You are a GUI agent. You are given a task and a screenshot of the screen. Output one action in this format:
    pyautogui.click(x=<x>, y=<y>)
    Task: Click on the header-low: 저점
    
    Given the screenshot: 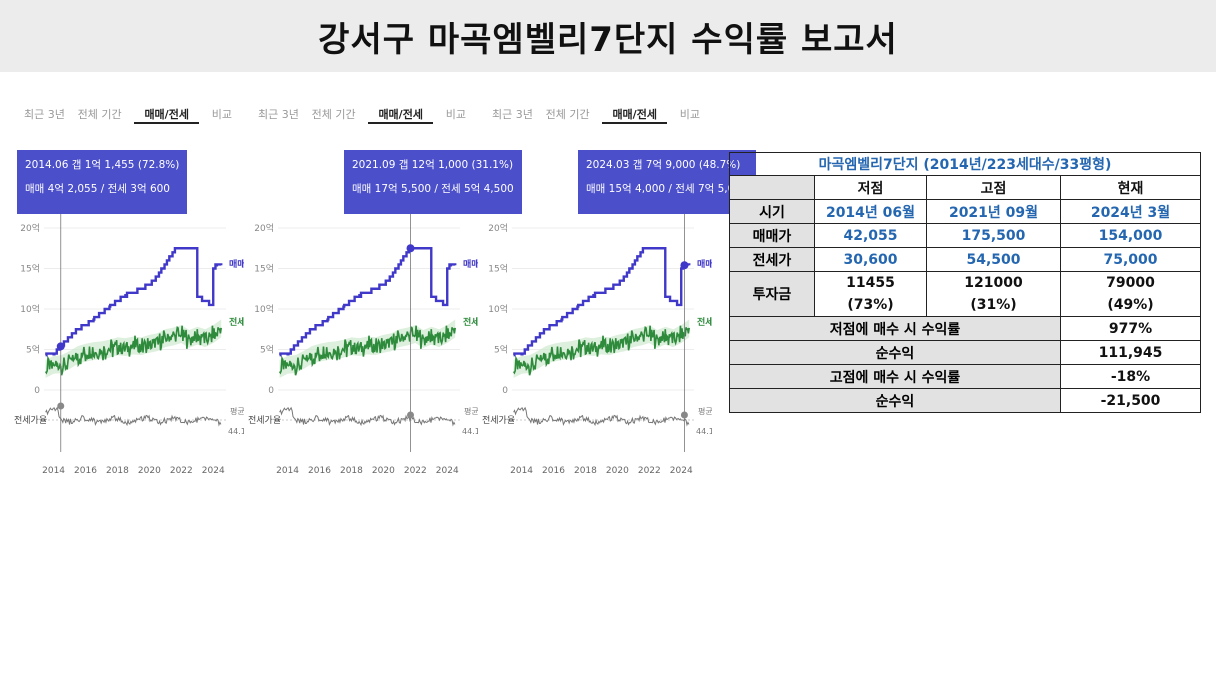 What is the action you would take?
    pyautogui.click(x=870, y=187)
    